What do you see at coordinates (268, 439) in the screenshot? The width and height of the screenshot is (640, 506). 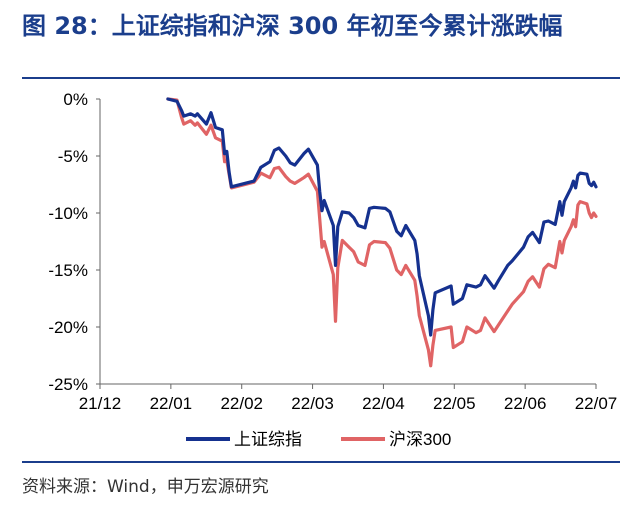 I see `legend-label-1: 上证综指` at bounding box center [268, 439].